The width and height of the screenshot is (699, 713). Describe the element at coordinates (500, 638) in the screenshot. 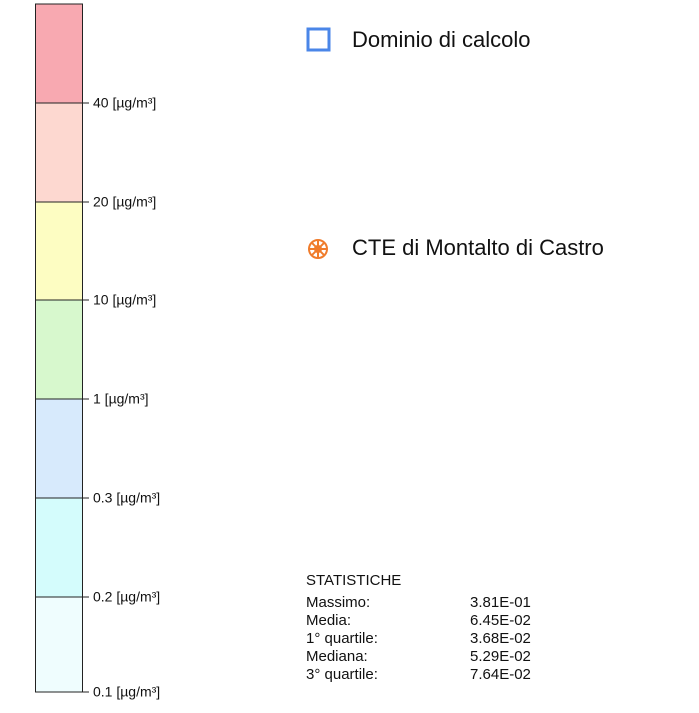

I see `stat-value: 3.68E-02` at that location.